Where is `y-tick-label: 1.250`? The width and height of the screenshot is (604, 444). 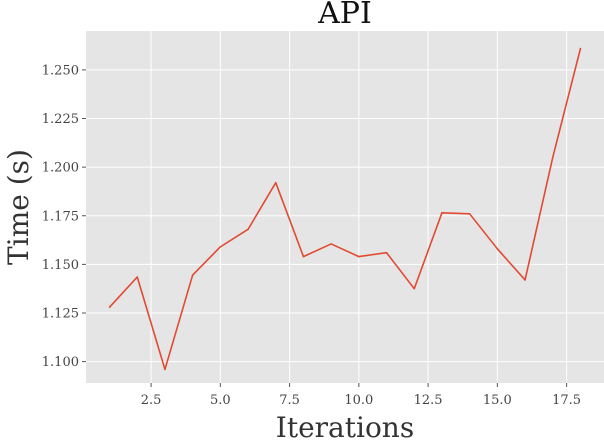
y-tick-label: 1.250 is located at coordinates (60, 70).